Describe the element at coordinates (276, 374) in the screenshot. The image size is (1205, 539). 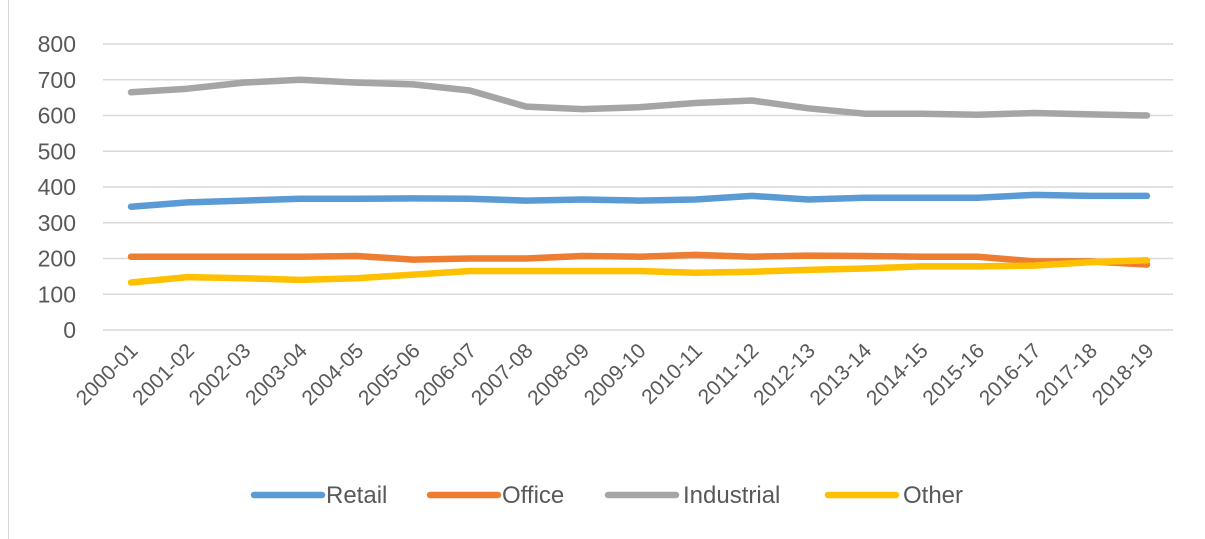
I see `x-tick-label: 2003-04` at that location.